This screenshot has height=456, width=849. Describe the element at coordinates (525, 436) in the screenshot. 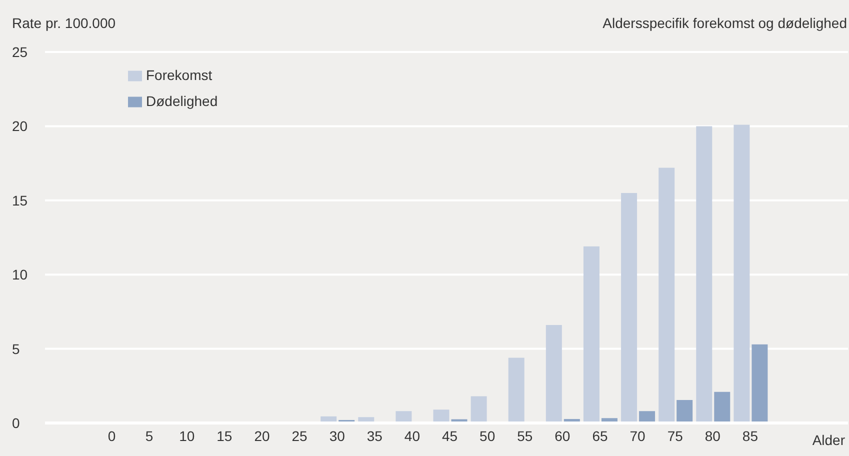

I see `x-tick-label: 55` at that location.